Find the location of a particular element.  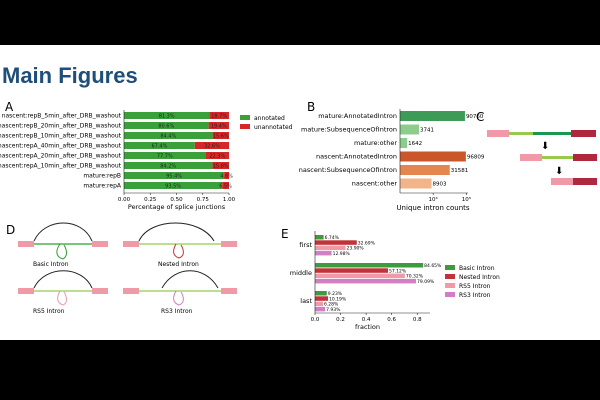

e-category-label: middle is located at coordinates (301, 273).